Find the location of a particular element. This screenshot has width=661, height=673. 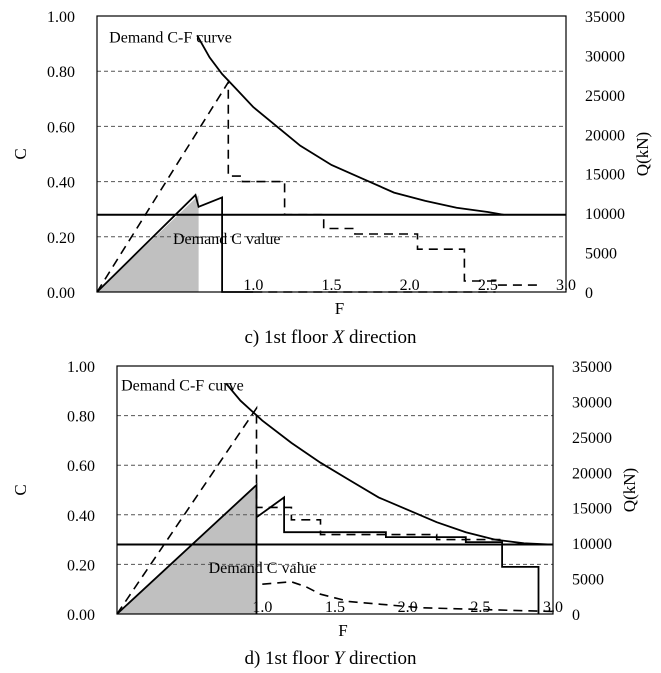

caption-x-direction: c) 1st floor X direction is located at coordinates (330, 337).